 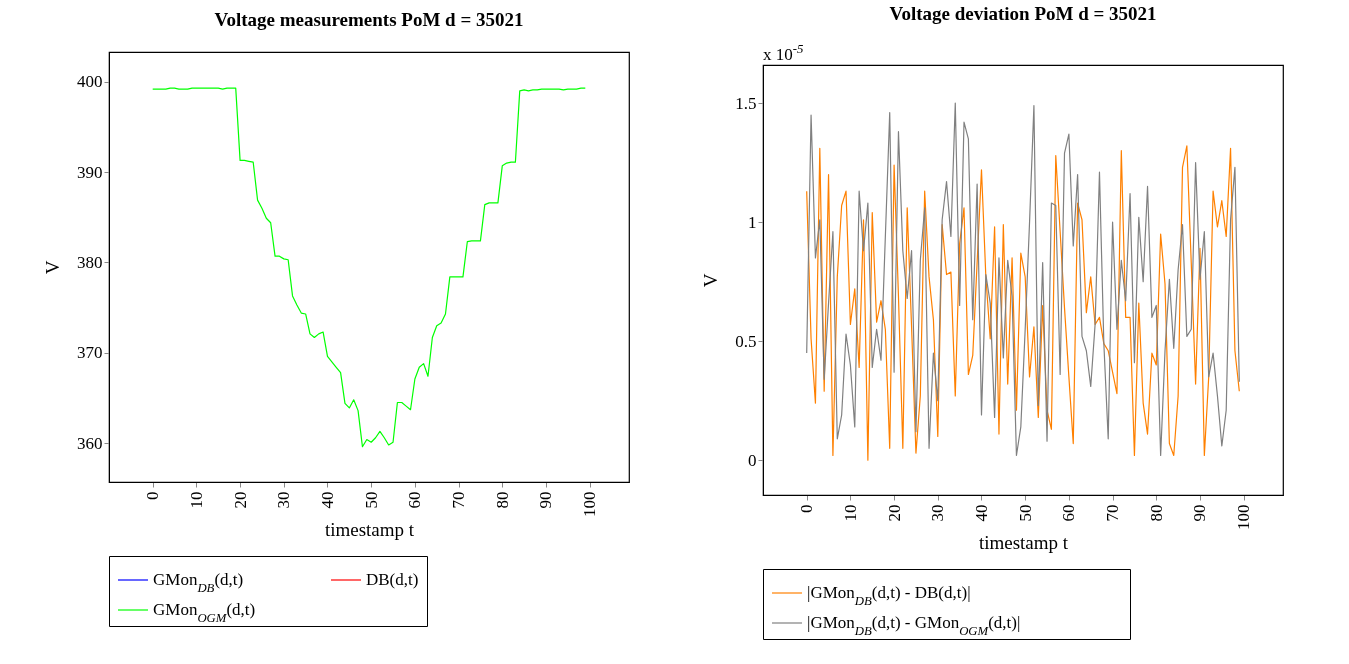 I want to click on legend-label: DB(d,t), so click(x=392, y=579).